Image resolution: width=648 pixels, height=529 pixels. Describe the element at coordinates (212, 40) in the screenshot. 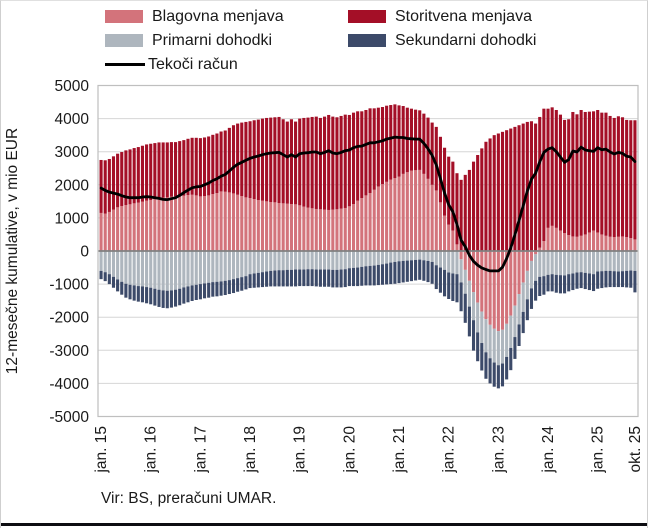

I see `legend-label: Primarni dohodki` at that location.